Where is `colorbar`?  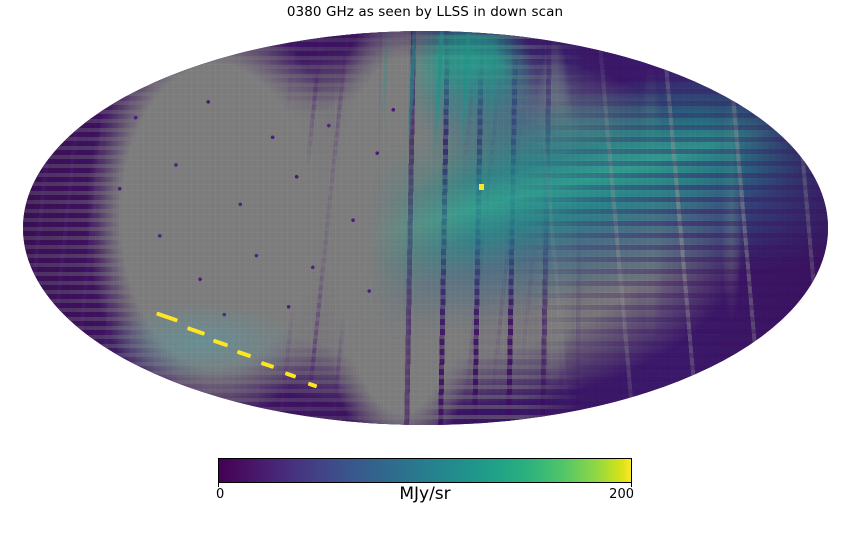 colorbar is located at coordinates (425, 472).